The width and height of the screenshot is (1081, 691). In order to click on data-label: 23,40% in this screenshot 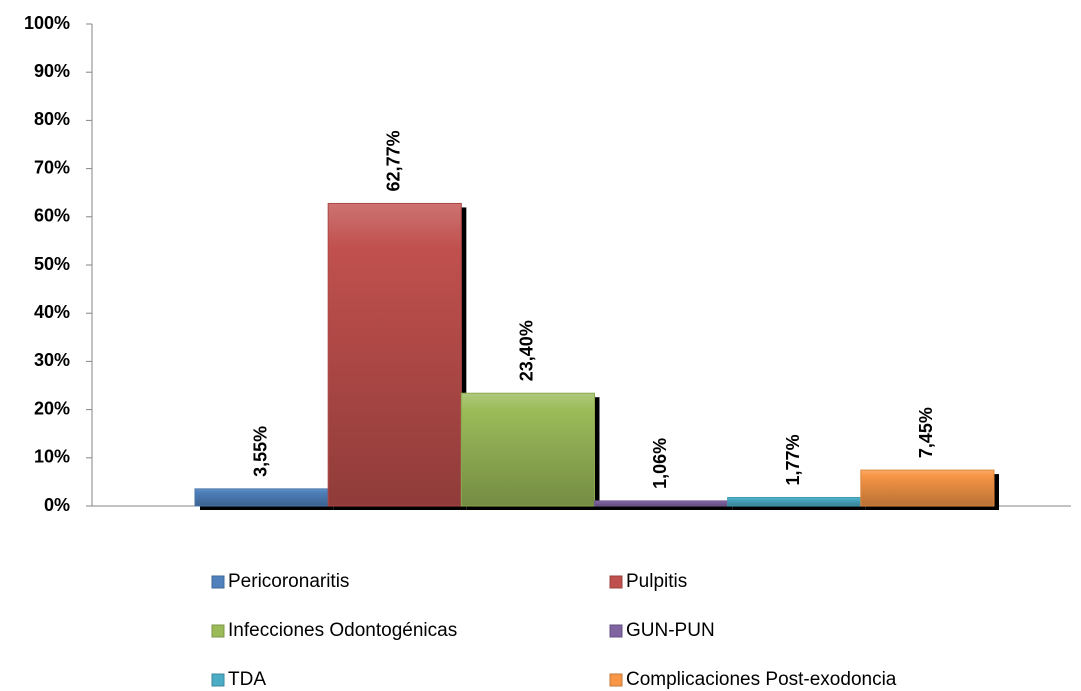, I will do `click(527, 350)`.